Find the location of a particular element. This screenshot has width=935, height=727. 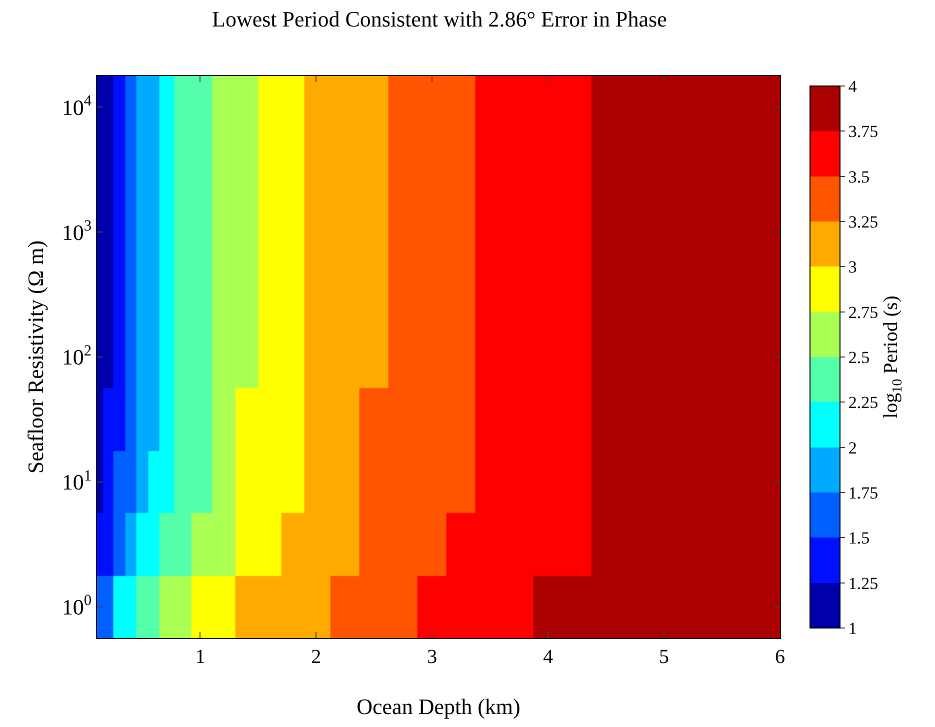

color-bar-label: 3 is located at coordinates (852, 267).